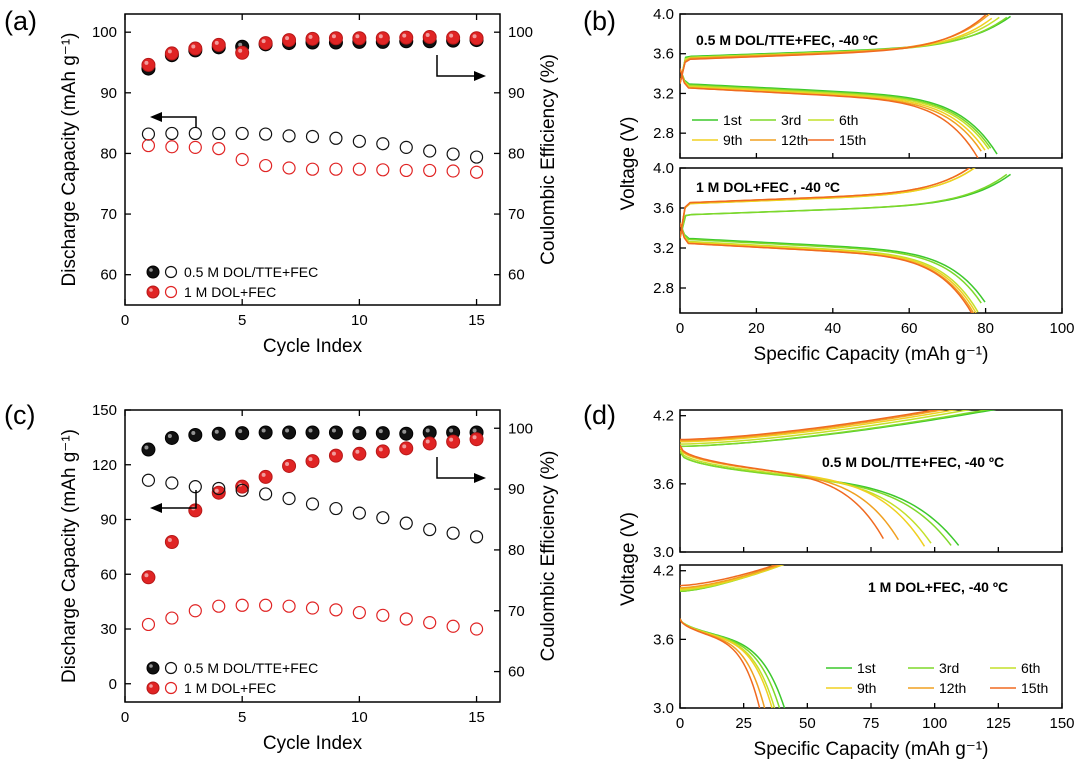 This screenshot has width=1080, height=772. What do you see at coordinates (852, 140) in the screenshot?
I see `legend-label: 15th` at bounding box center [852, 140].